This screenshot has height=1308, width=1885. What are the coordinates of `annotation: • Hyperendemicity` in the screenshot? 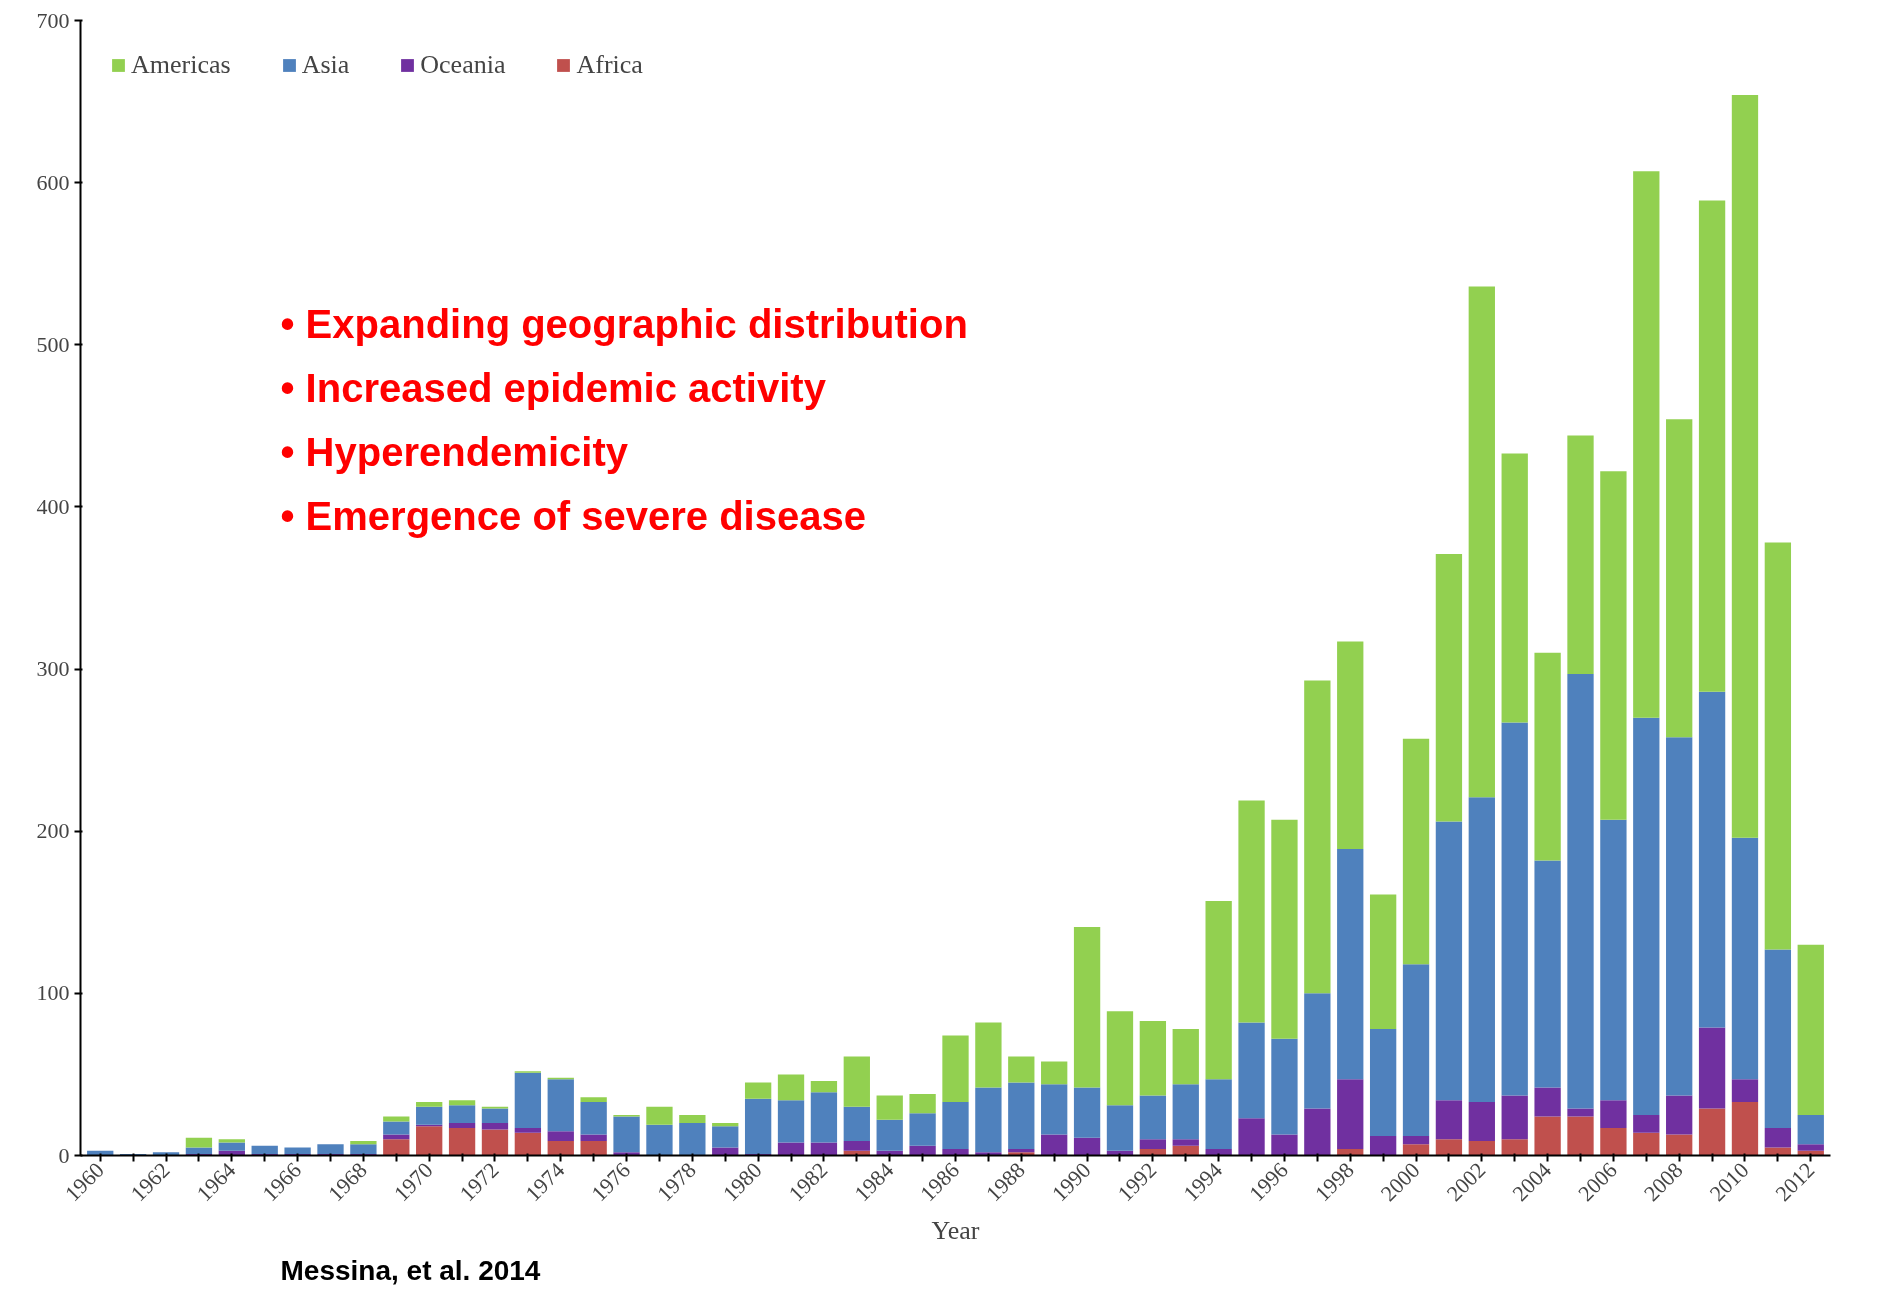 It's located at (454, 451).